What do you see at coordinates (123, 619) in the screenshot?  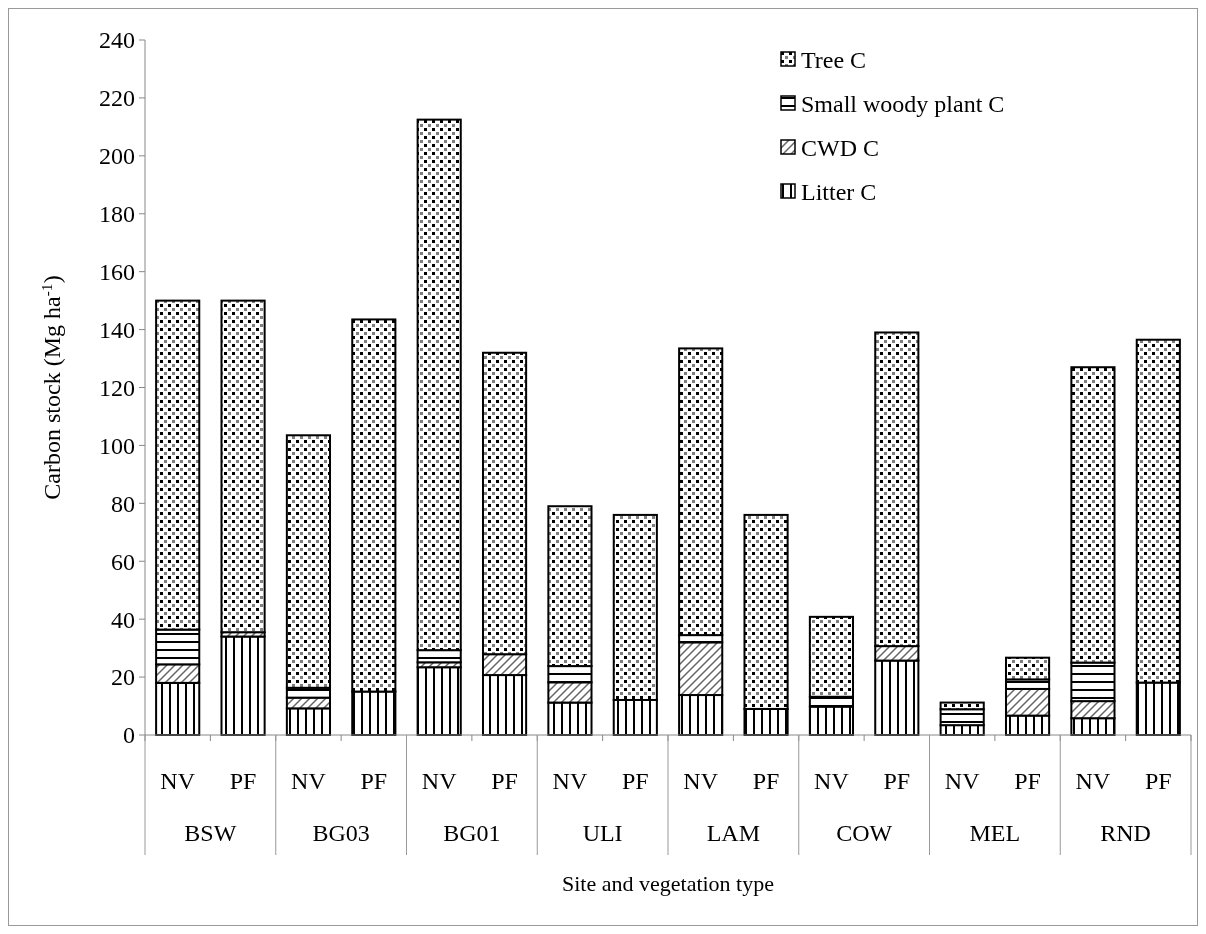 I see `y-tick-label: 40` at bounding box center [123, 619].